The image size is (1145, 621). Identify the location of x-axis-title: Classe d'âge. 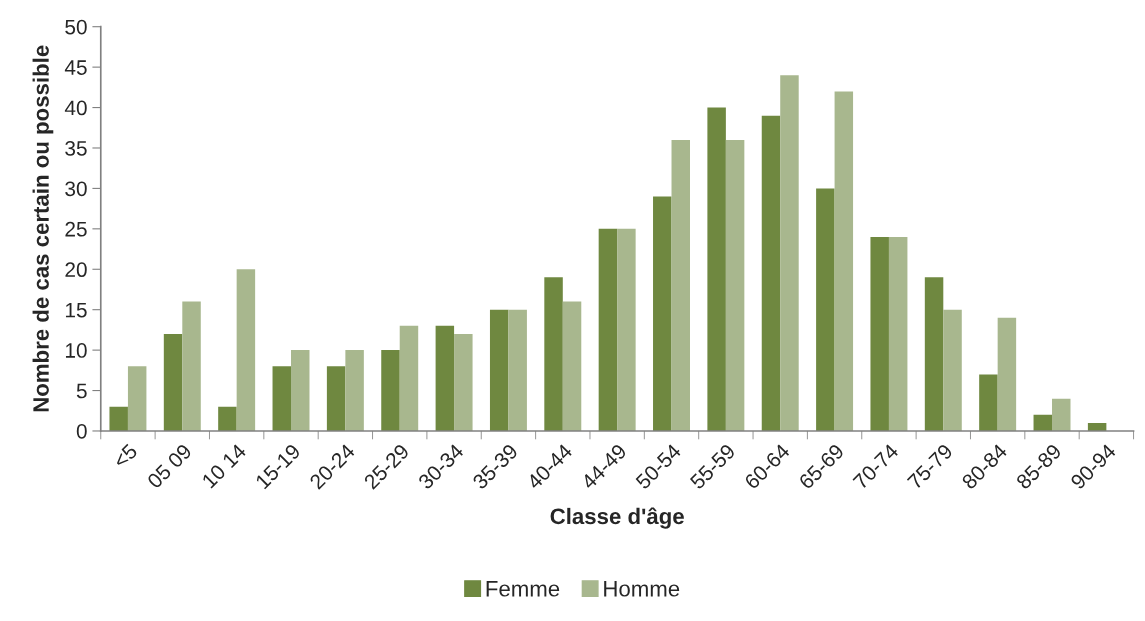
(617, 518).